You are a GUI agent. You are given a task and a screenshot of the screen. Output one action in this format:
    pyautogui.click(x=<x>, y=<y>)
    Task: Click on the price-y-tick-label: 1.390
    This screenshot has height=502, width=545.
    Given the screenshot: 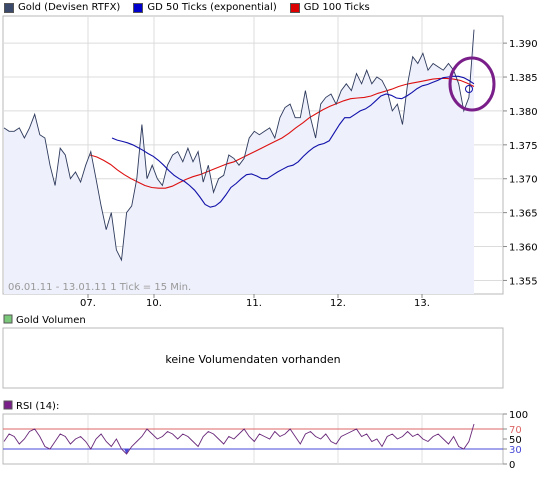 What is the action you would take?
    pyautogui.click(x=523, y=44)
    